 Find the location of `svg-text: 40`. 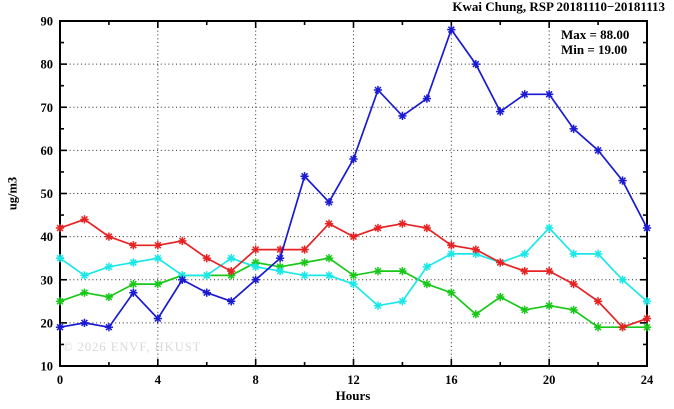

svg-text: 40 is located at coordinates (47, 237).